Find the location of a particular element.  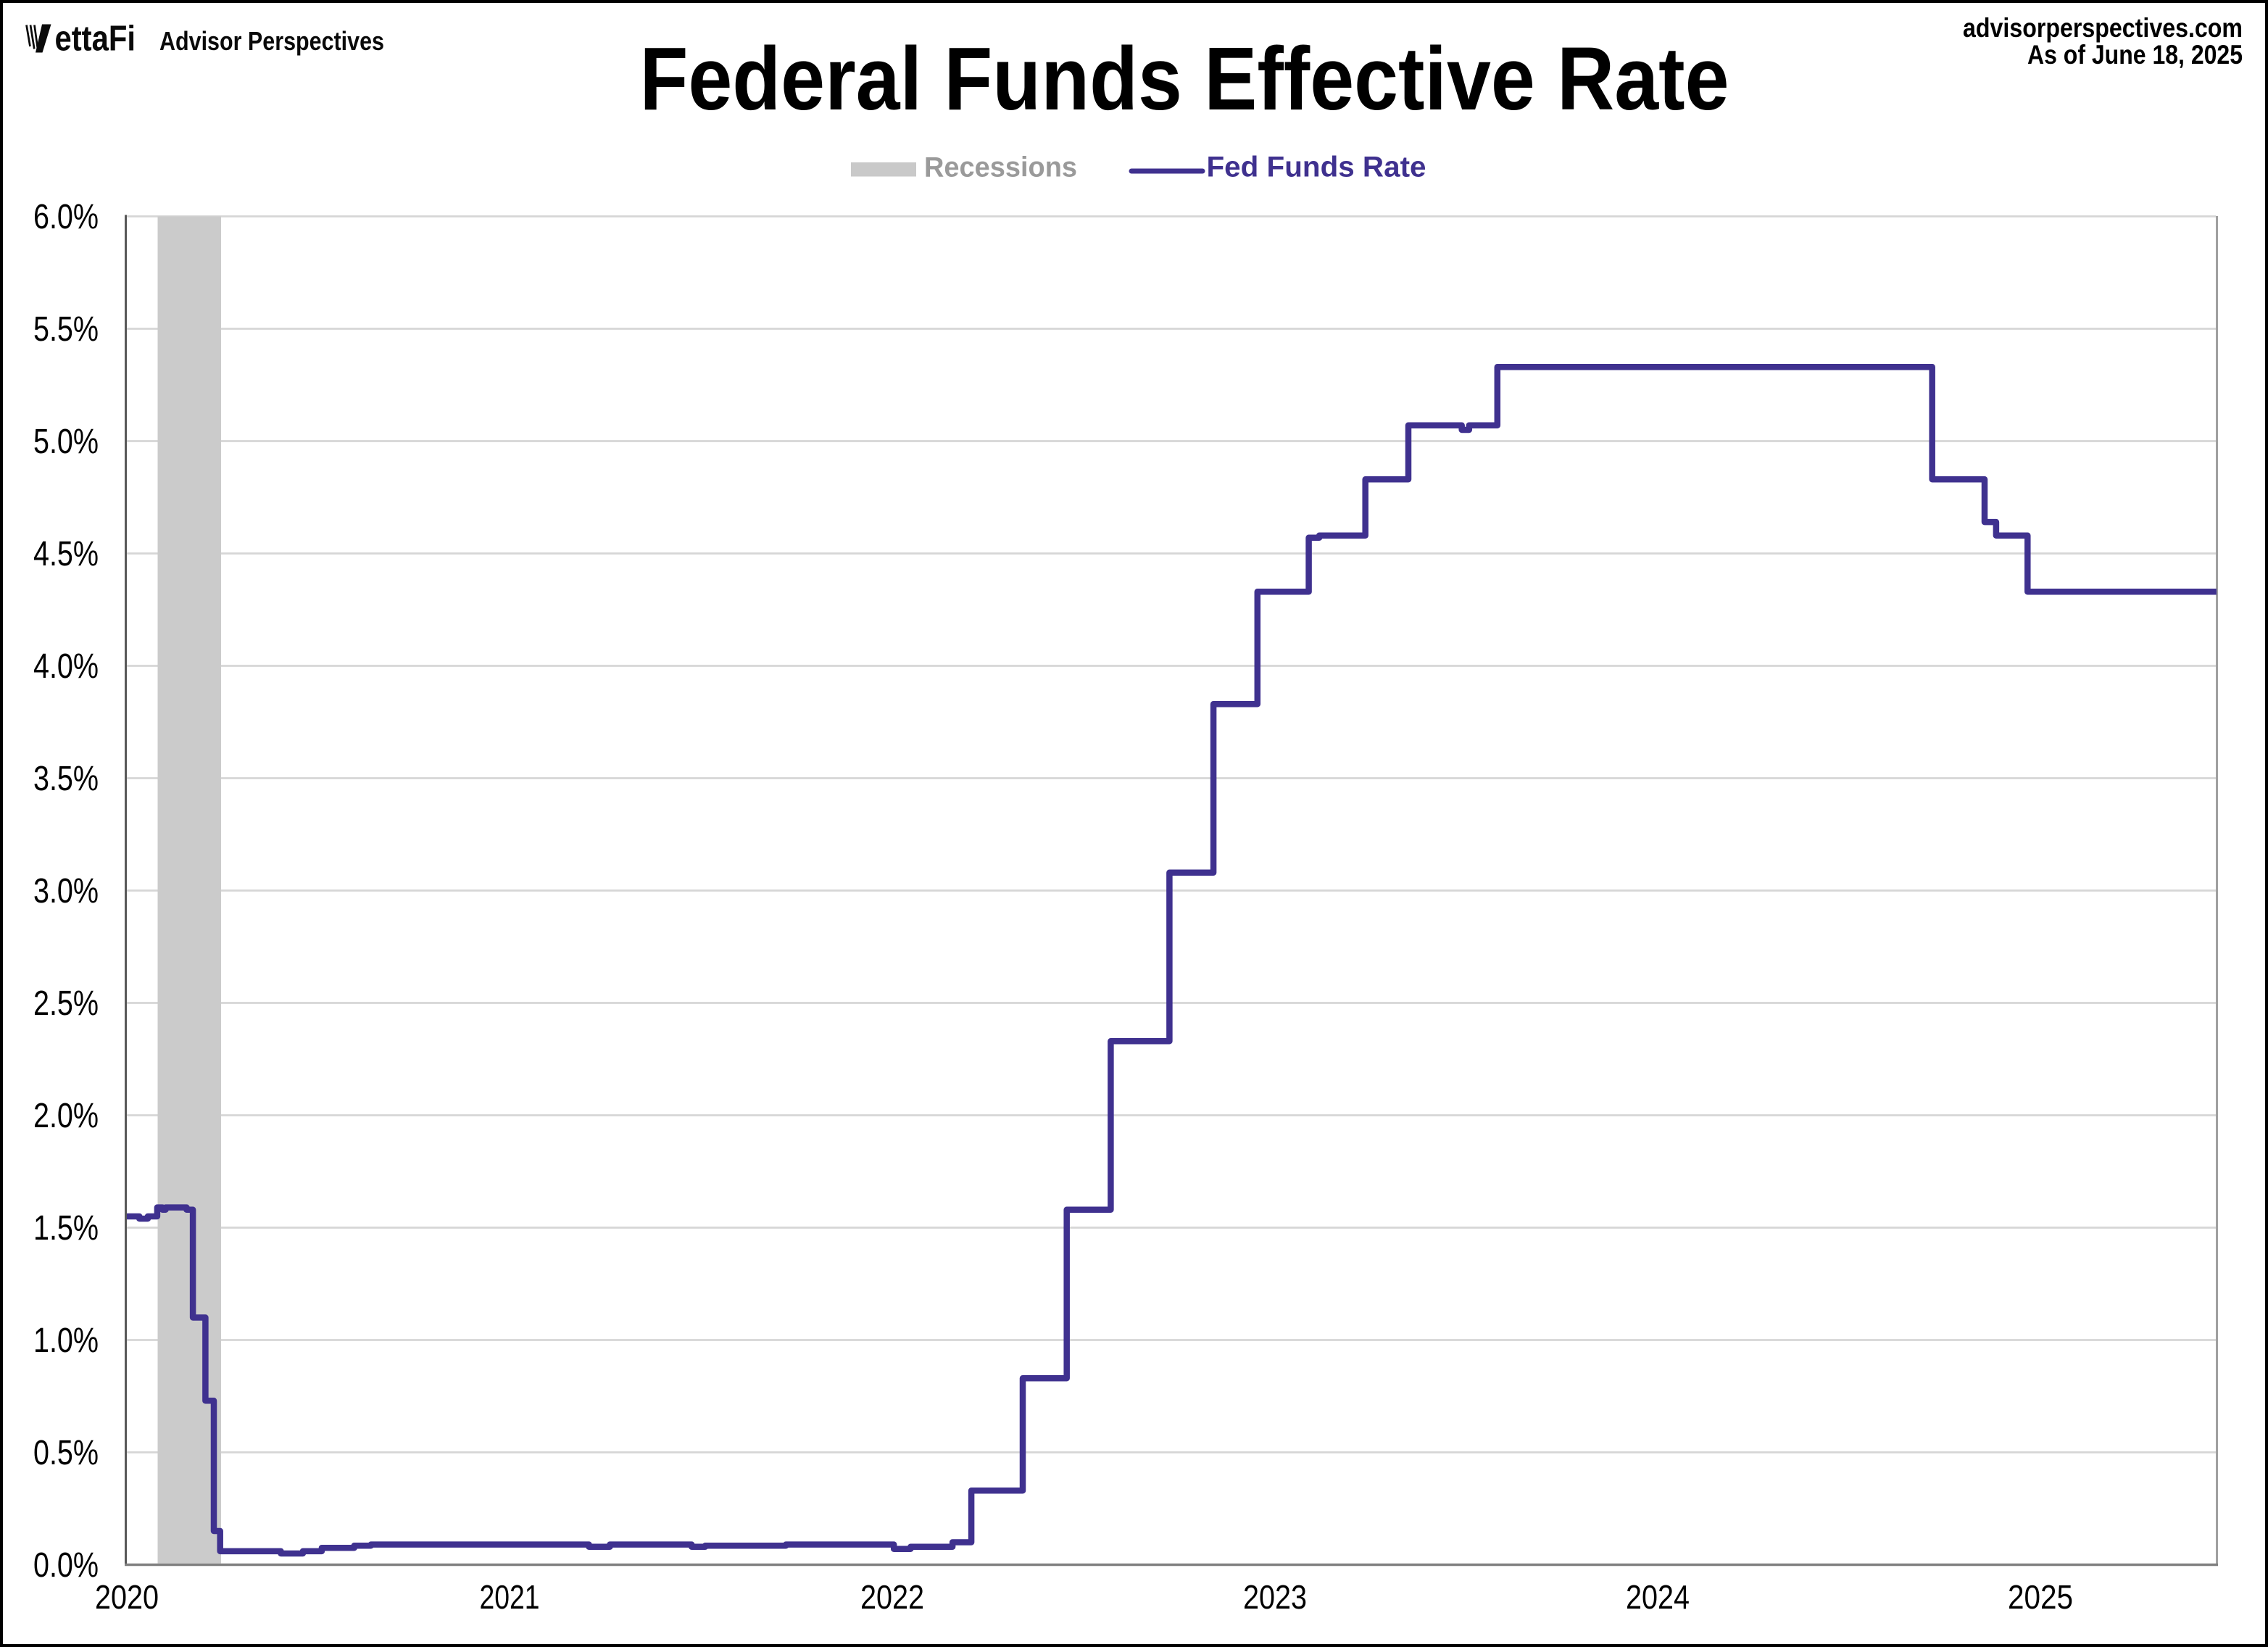

svg-text: 2.0% is located at coordinates (66, 1116).